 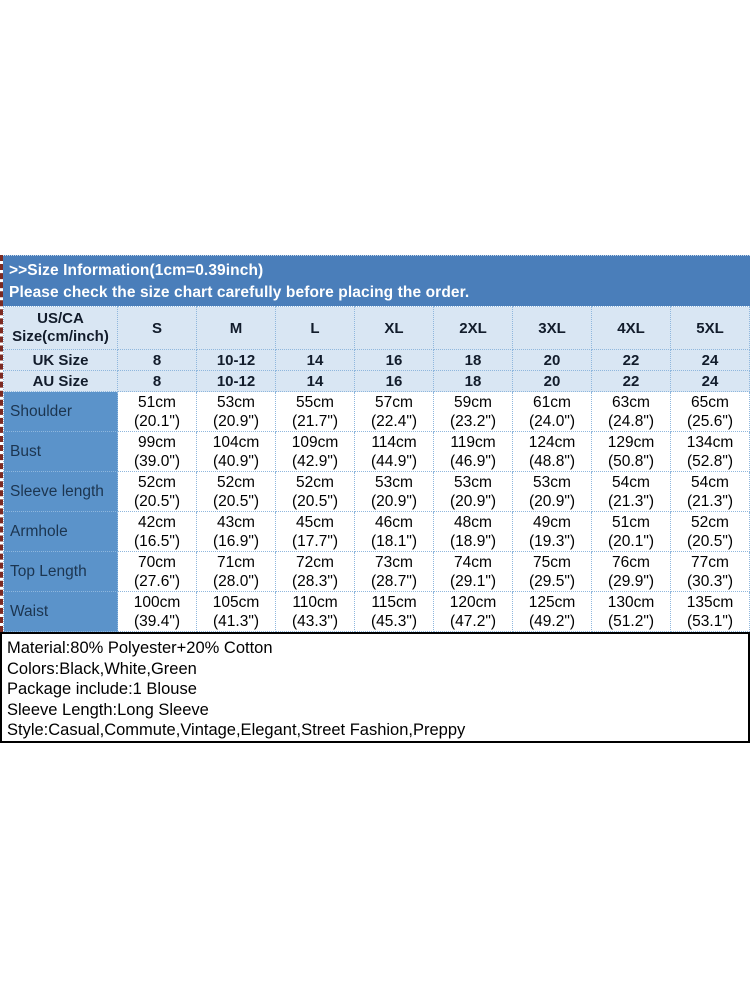 I want to click on size-value-cell: 45cm (17.7"), so click(x=315, y=531).